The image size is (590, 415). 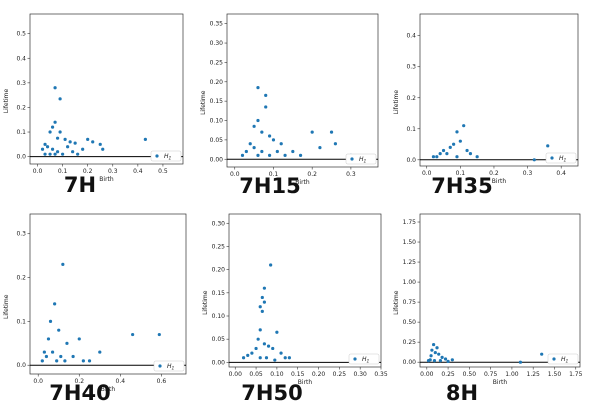 What do you see at coordinates (217, 82) in the screenshot?
I see `y-tick-label: 0.20` at bounding box center [217, 82].